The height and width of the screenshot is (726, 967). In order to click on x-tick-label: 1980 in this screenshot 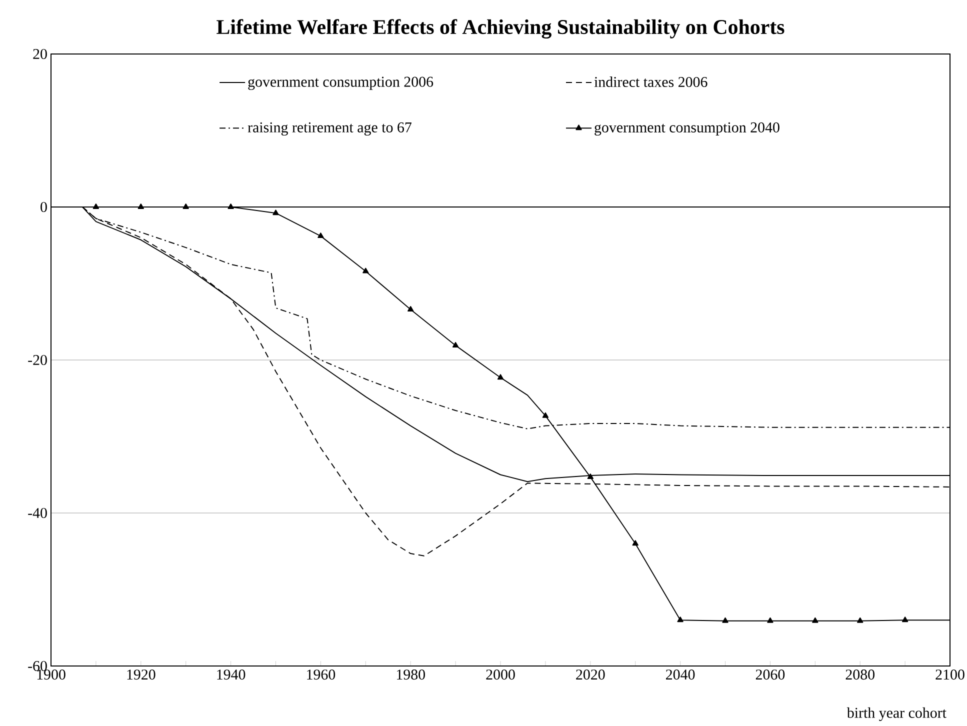, I will do `click(410, 675)`.